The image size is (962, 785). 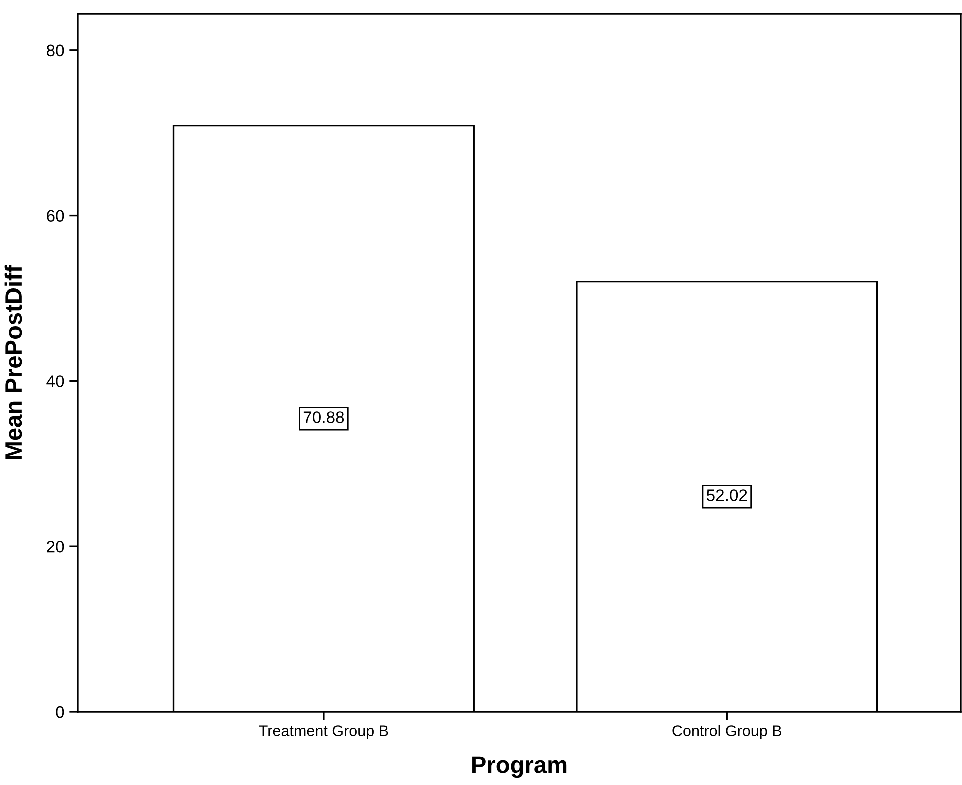 I want to click on y-tick-label: 20, so click(x=55, y=547).